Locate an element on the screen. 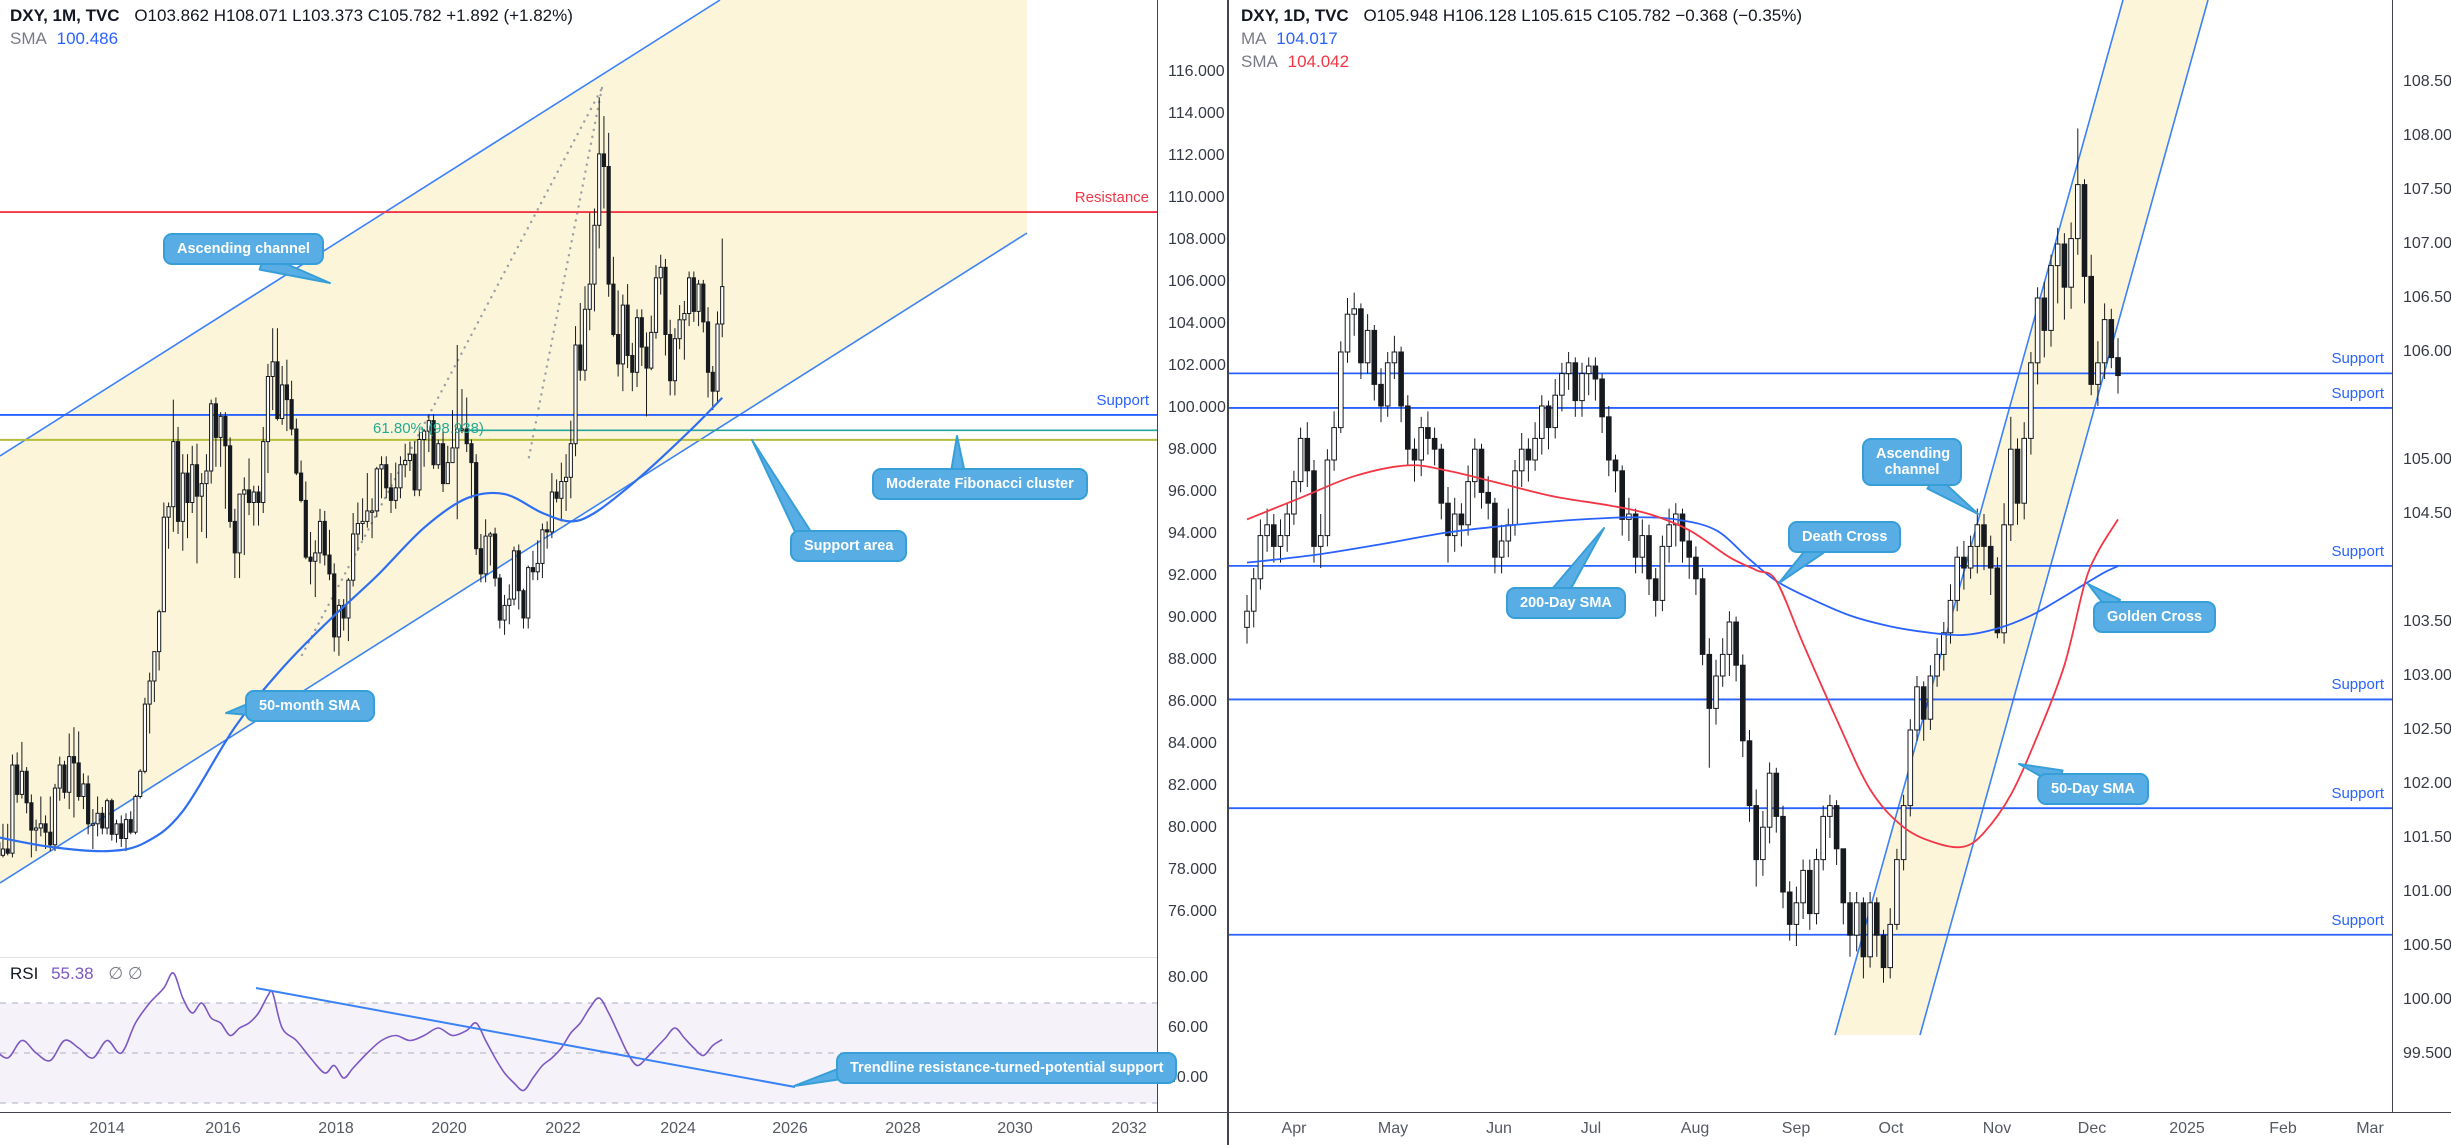 This screenshot has height=1145, width=2451. time-tick-label: 2030 is located at coordinates (1015, 1128).